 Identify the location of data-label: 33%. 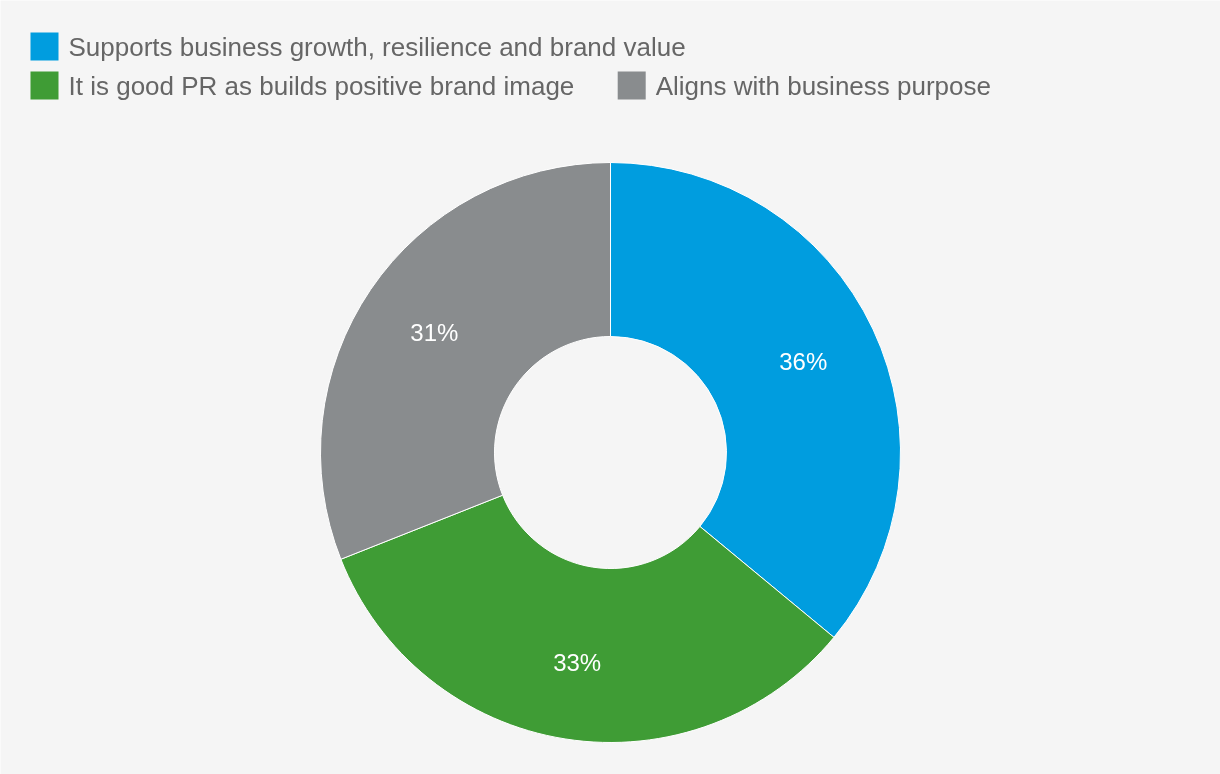
(577, 663).